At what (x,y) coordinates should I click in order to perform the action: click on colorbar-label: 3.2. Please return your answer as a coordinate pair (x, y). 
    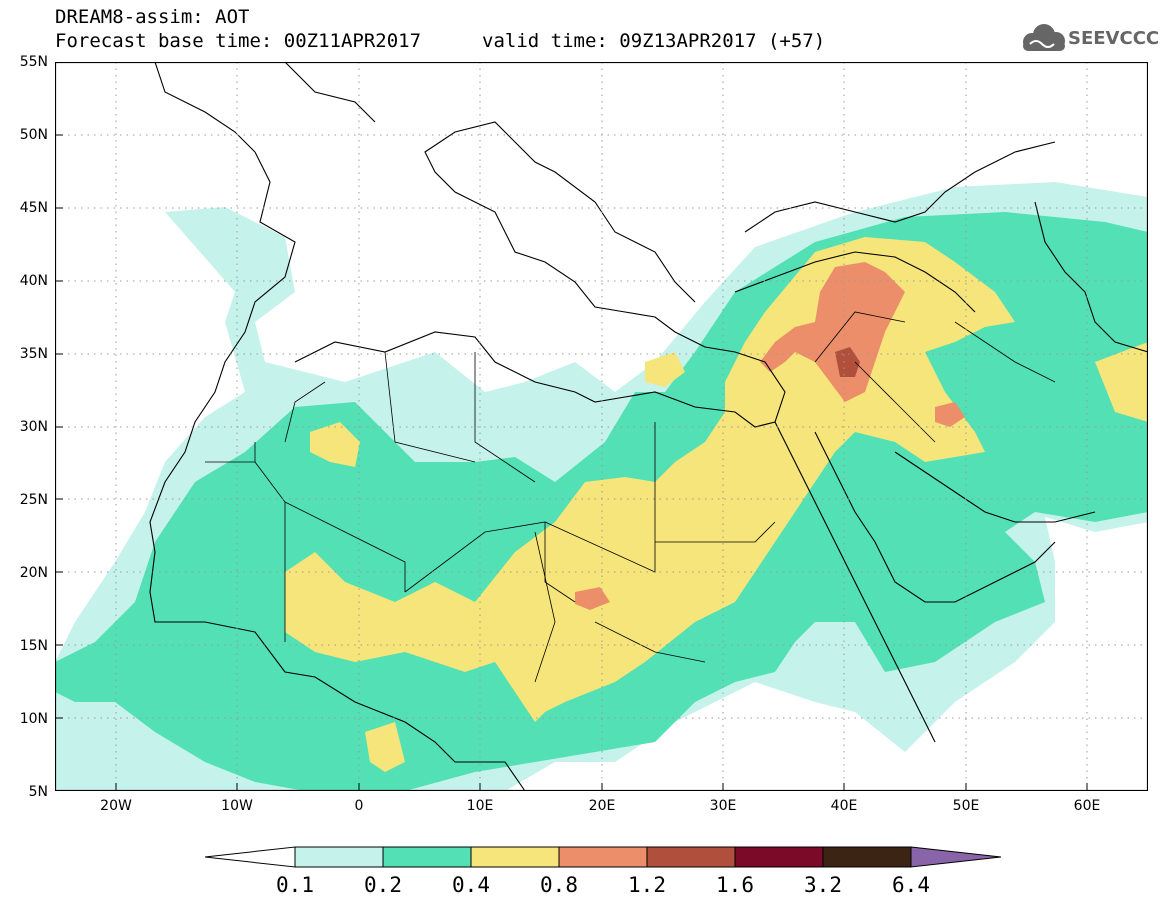
    Looking at the image, I should click on (823, 885).